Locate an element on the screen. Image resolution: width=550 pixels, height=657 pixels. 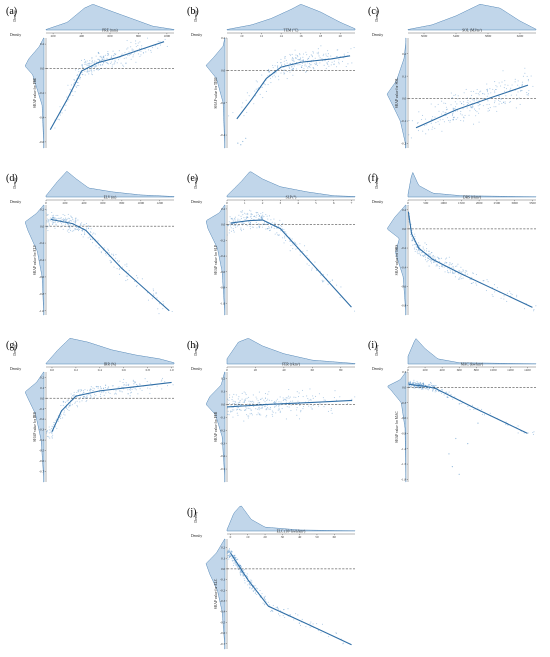
y-axis-title: SHAP value for TEM is located at coordinates (216, 93).